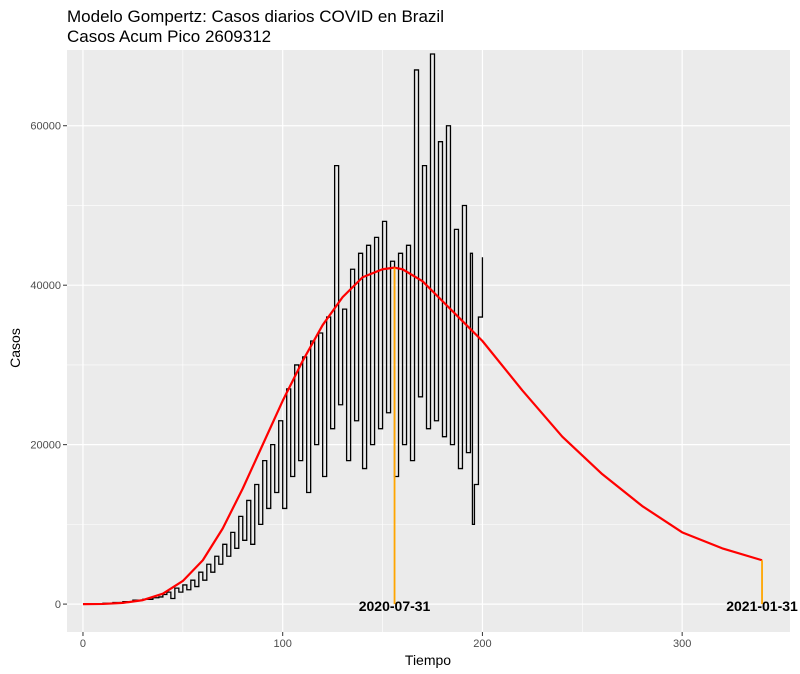 The height and width of the screenshot is (674, 800). What do you see at coordinates (48, 366) in the screenshot?
I see `y-axis-ticks: 0 20000 40000 60000` at bounding box center [48, 366].